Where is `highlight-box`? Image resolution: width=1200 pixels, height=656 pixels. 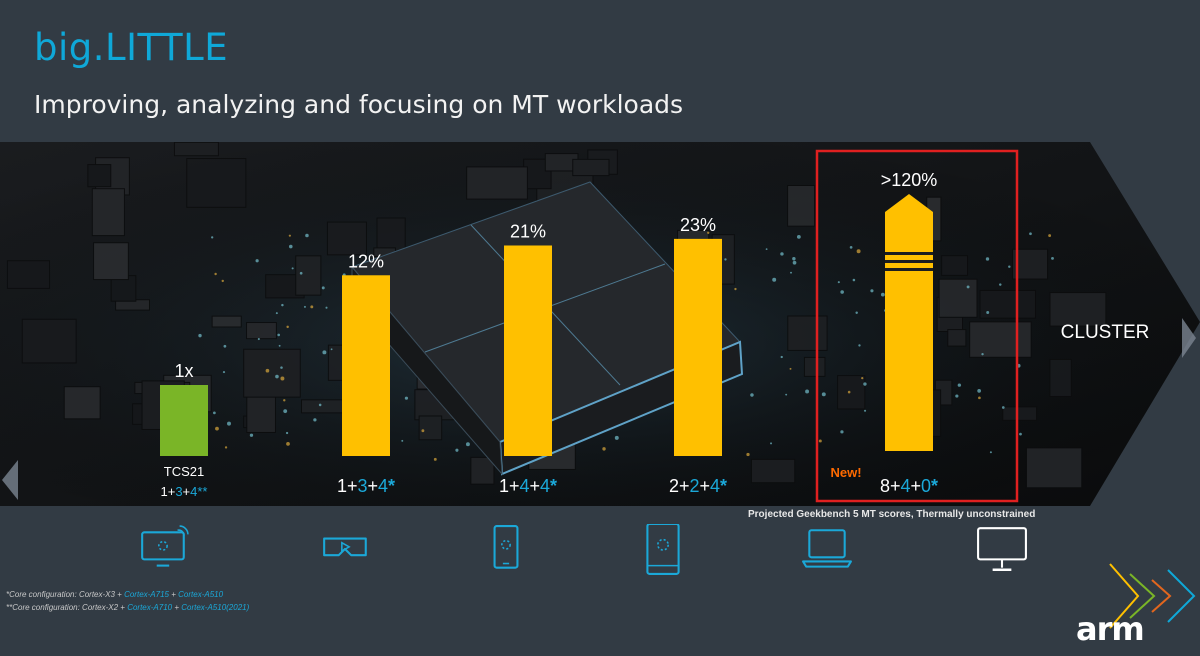
highlight-box is located at coordinates (917, 326).